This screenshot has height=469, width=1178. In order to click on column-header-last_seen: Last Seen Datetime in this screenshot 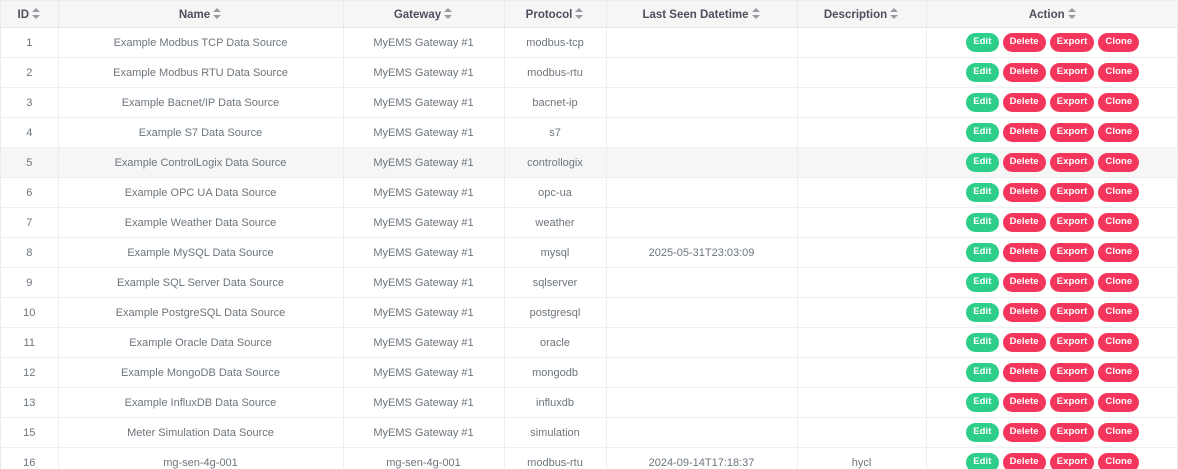, I will do `click(702, 14)`.